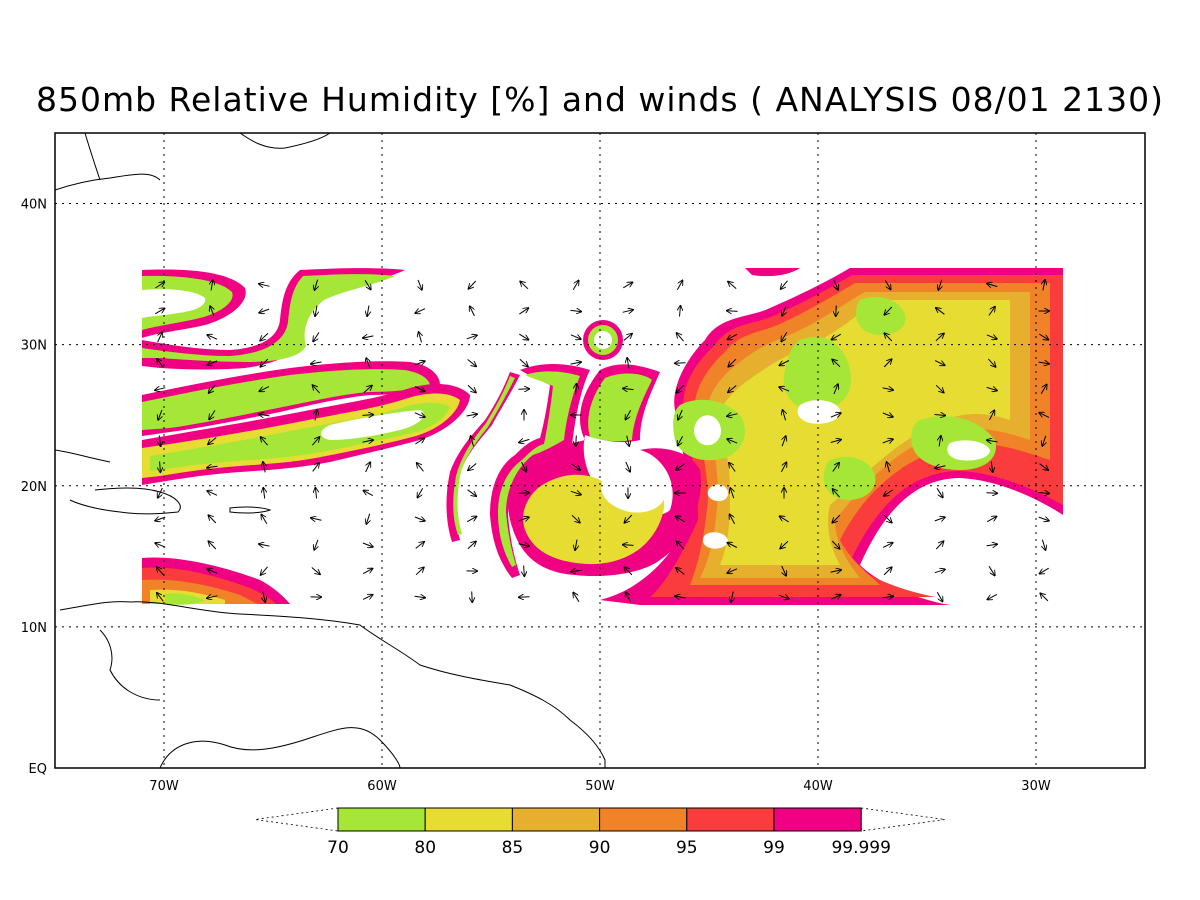 The height and width of the screenshot is (900, 1200). Describe the element at coordinates (38, 769) in the screenshot. I see `lat-tick-label: EQ` at that location.